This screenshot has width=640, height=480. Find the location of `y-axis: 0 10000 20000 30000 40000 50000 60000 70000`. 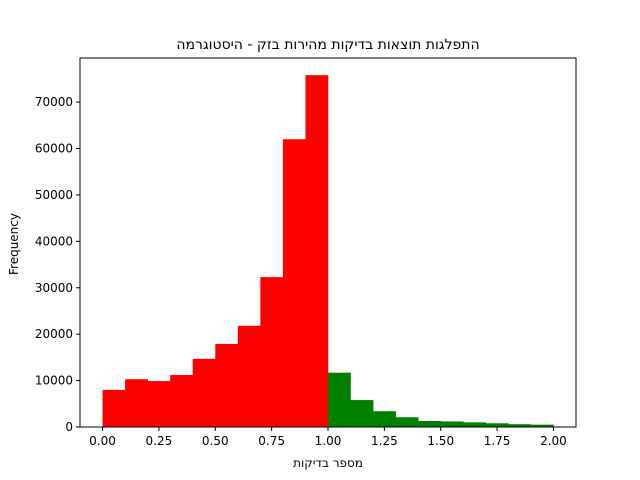

y-axis: 0 10000 20000 30000 40000 50000 60000 70000 is located at coordinates (57, 264).